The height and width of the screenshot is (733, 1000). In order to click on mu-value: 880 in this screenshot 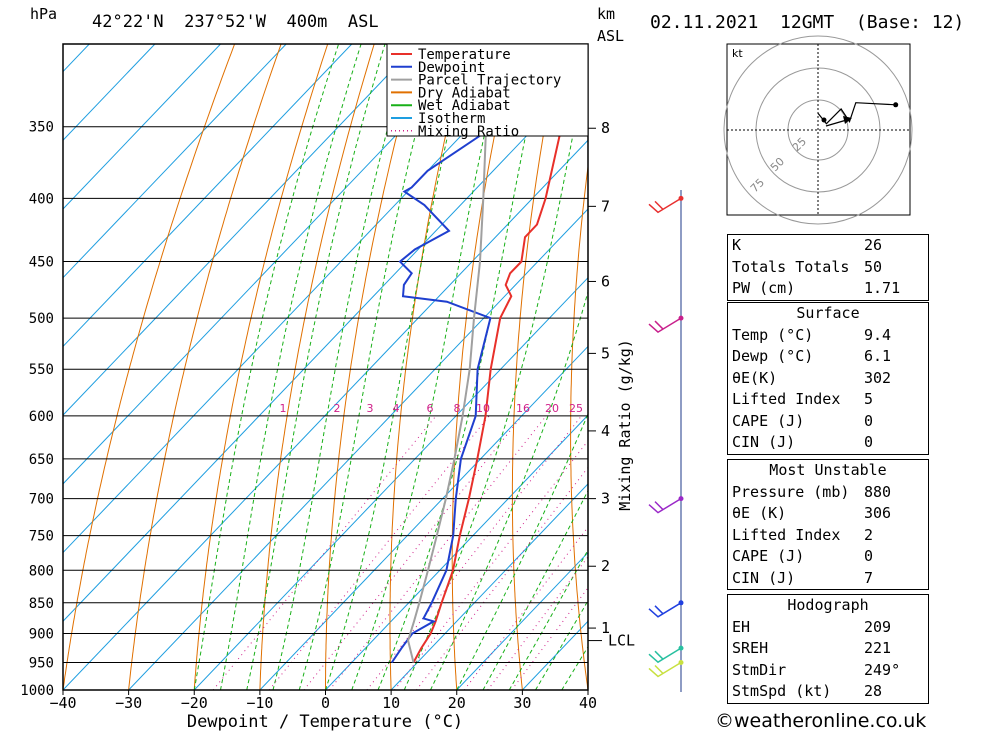, I will do `click(878, 491)`.